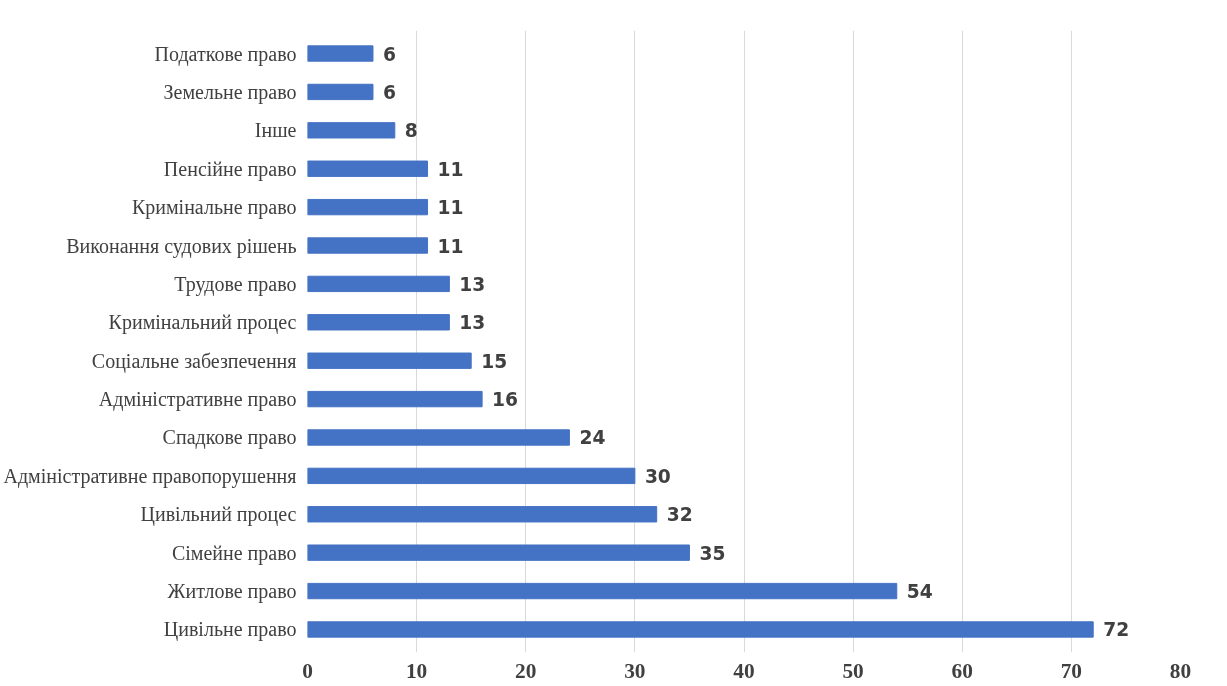  I want to click on y-tick-label: Соціальне забезпечення, so click(194, 361).